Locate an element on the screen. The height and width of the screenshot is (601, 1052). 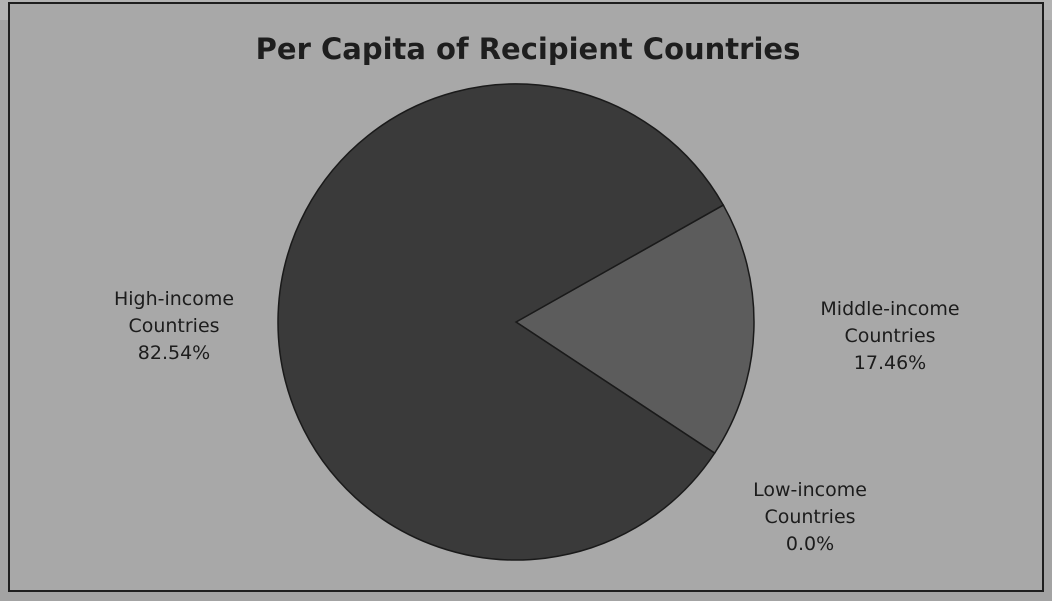
slice-label-low-income: Low-income Countries 0.0% is located at coordinates (810, 517).